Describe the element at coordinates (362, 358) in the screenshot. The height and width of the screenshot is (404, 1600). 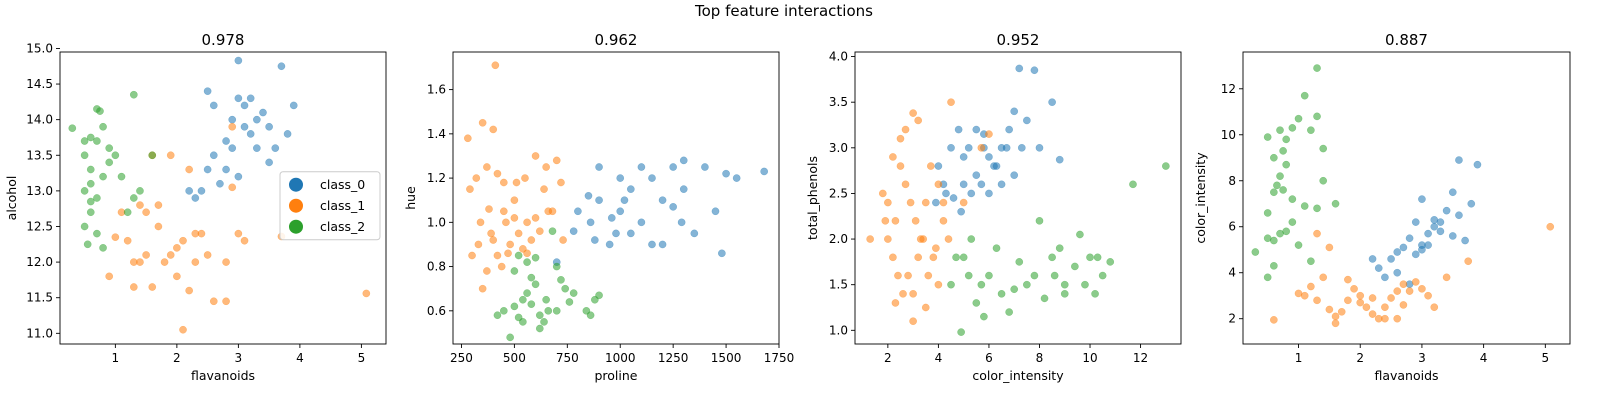
I see `x-tick-label: 5` at that location.